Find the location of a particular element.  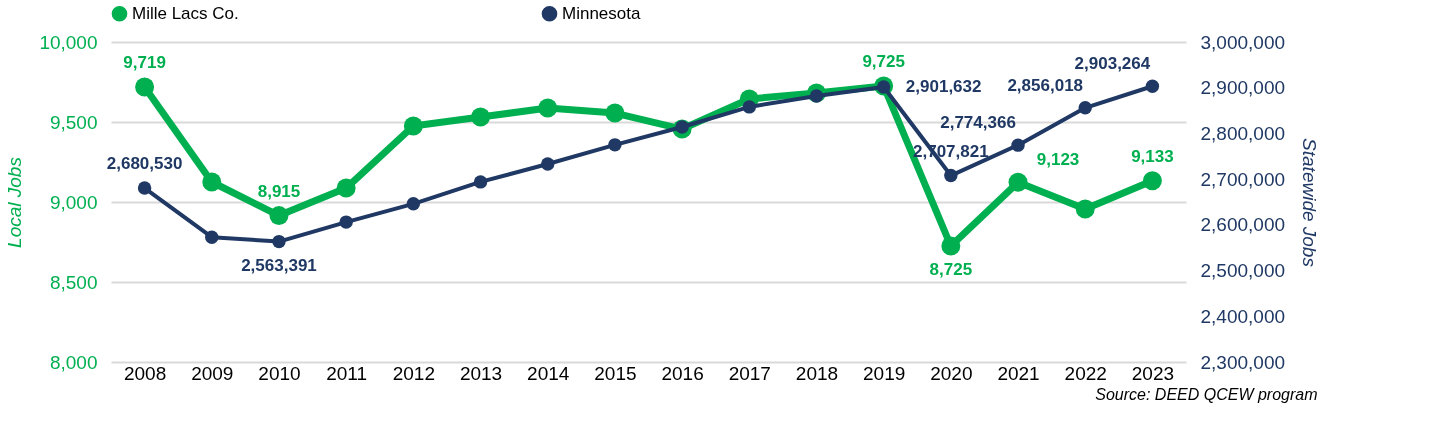

x-tick-label: 2011 is located at coordinates (347, 373).